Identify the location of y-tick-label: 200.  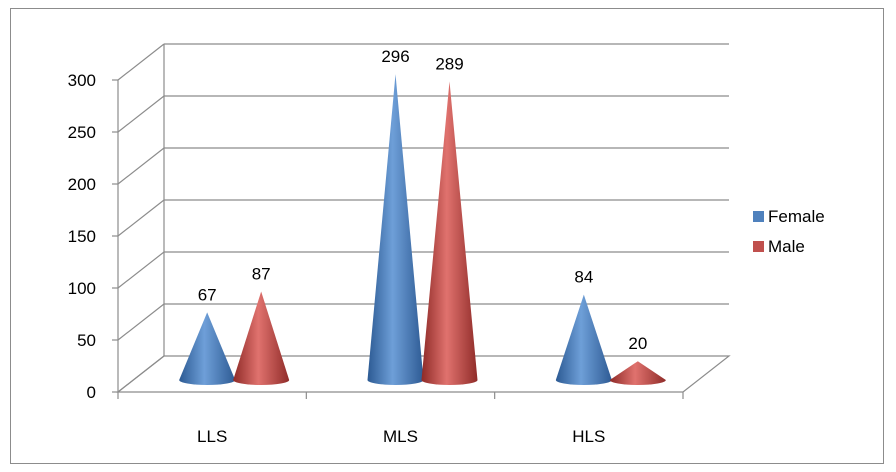
(82, 184).